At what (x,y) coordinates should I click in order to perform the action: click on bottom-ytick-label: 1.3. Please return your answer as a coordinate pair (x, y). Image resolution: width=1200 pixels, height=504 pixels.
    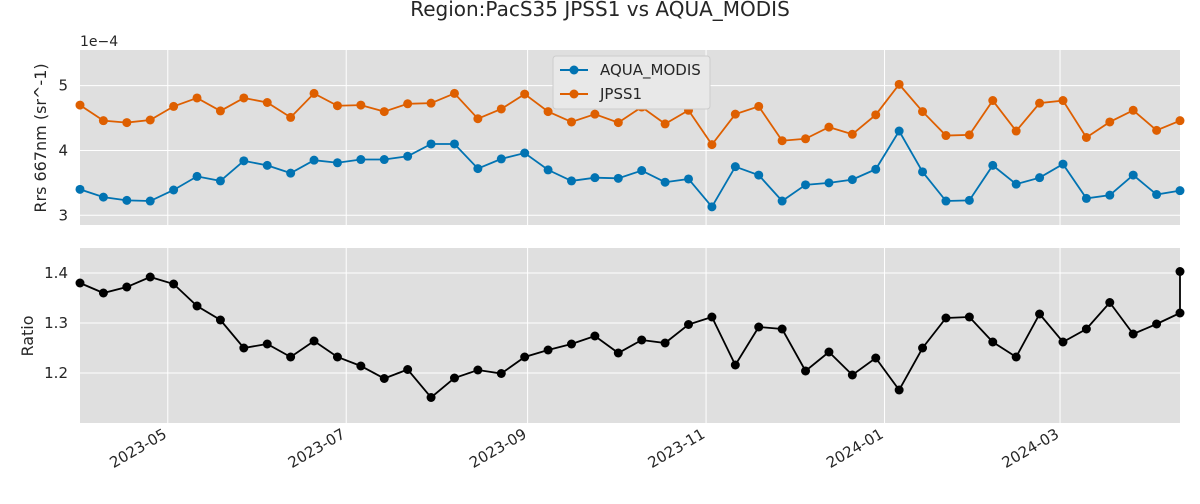
    Looking at the image, I should click on (56, 323).